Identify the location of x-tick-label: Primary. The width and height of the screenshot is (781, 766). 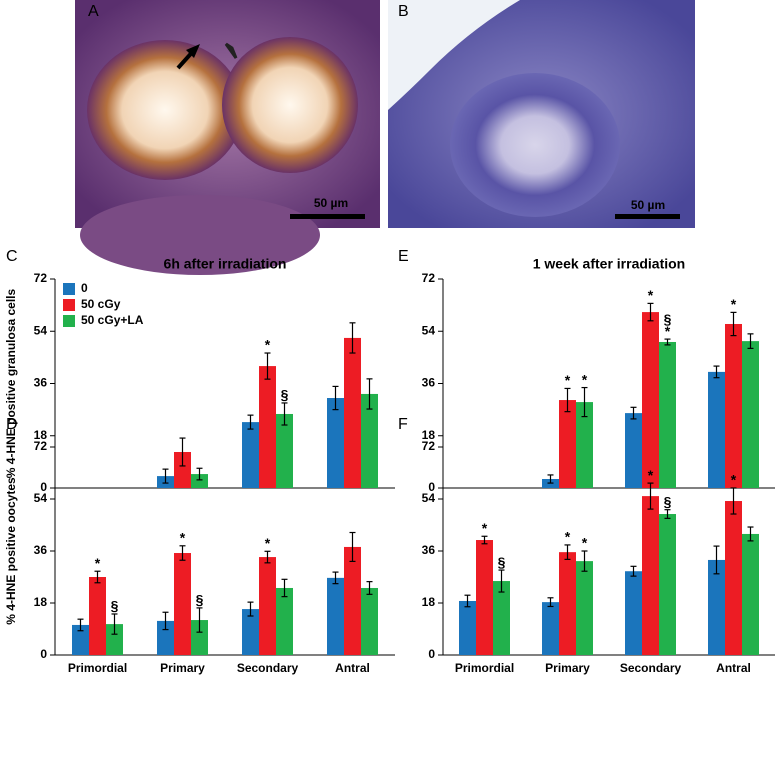
(567, 668).